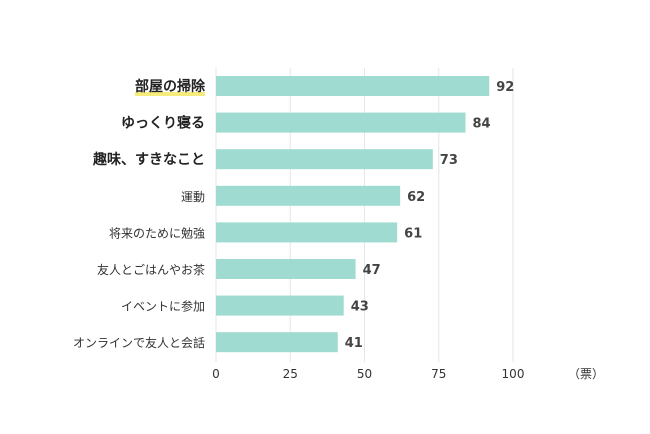 Image resolution: width=650 pixels, height=434 pixels. I want to click on category-label-2: ゆっくり寝る, so click(163, 123).